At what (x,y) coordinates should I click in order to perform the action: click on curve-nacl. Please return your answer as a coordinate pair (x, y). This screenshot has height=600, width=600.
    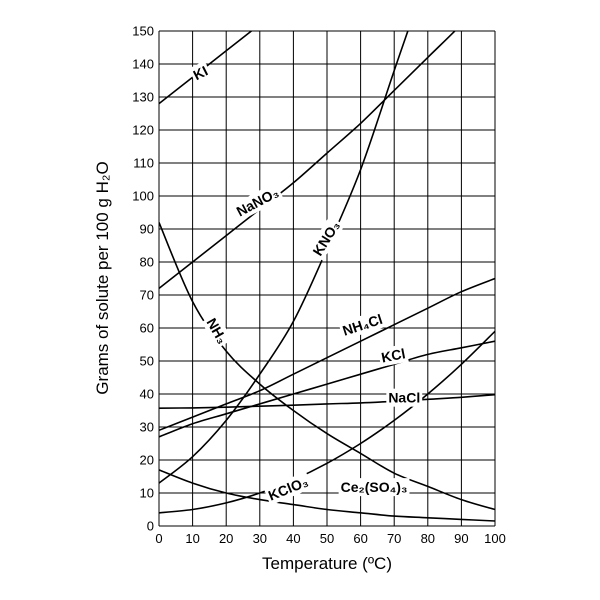
    Looking at the image, I should click on (327, 401).